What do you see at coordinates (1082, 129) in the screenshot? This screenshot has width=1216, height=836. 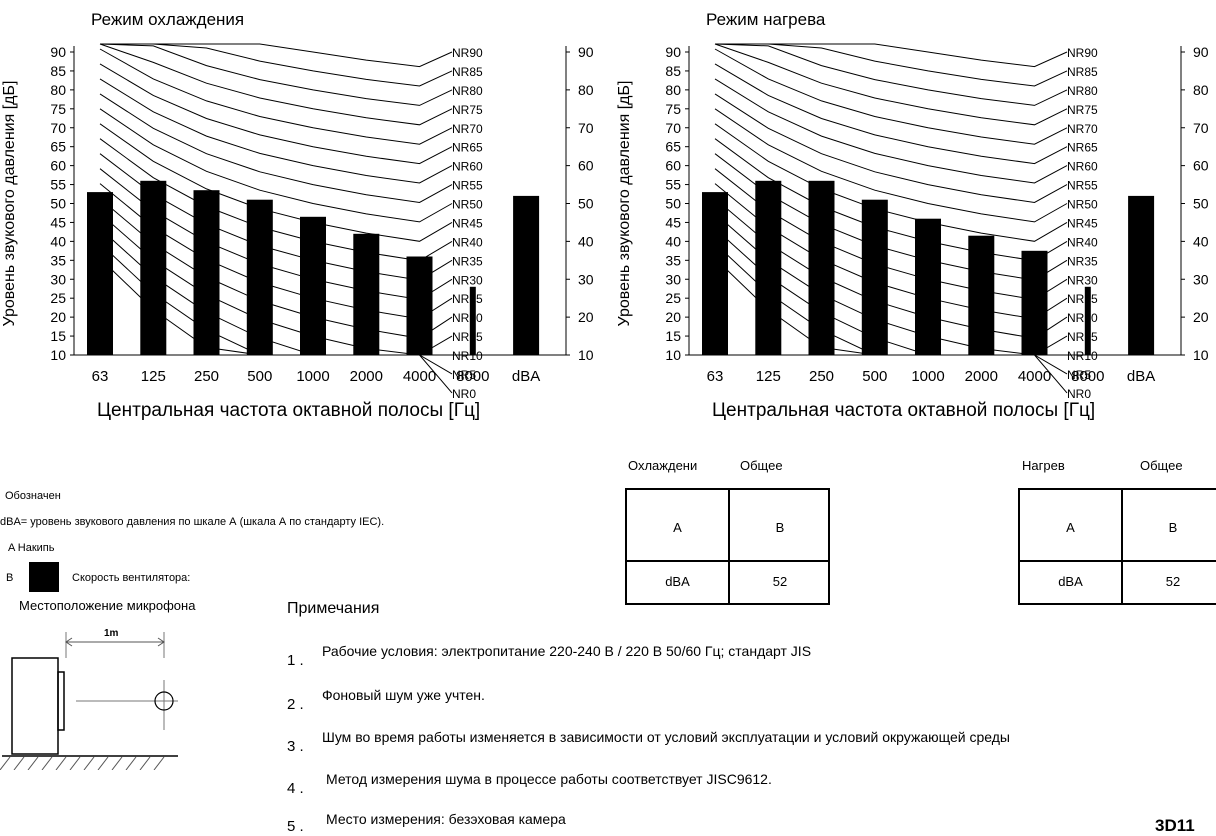 I see `nr-label: NR70` at bounding box center [1082, 129].